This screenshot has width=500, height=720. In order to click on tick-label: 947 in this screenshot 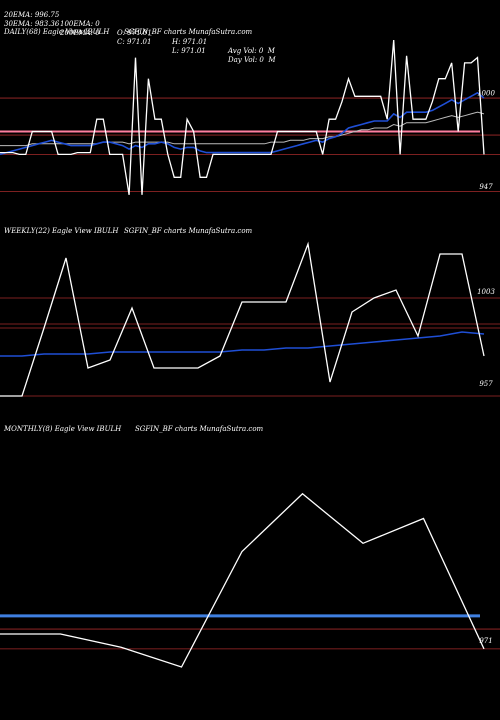, I will do `click(486, 187)`.